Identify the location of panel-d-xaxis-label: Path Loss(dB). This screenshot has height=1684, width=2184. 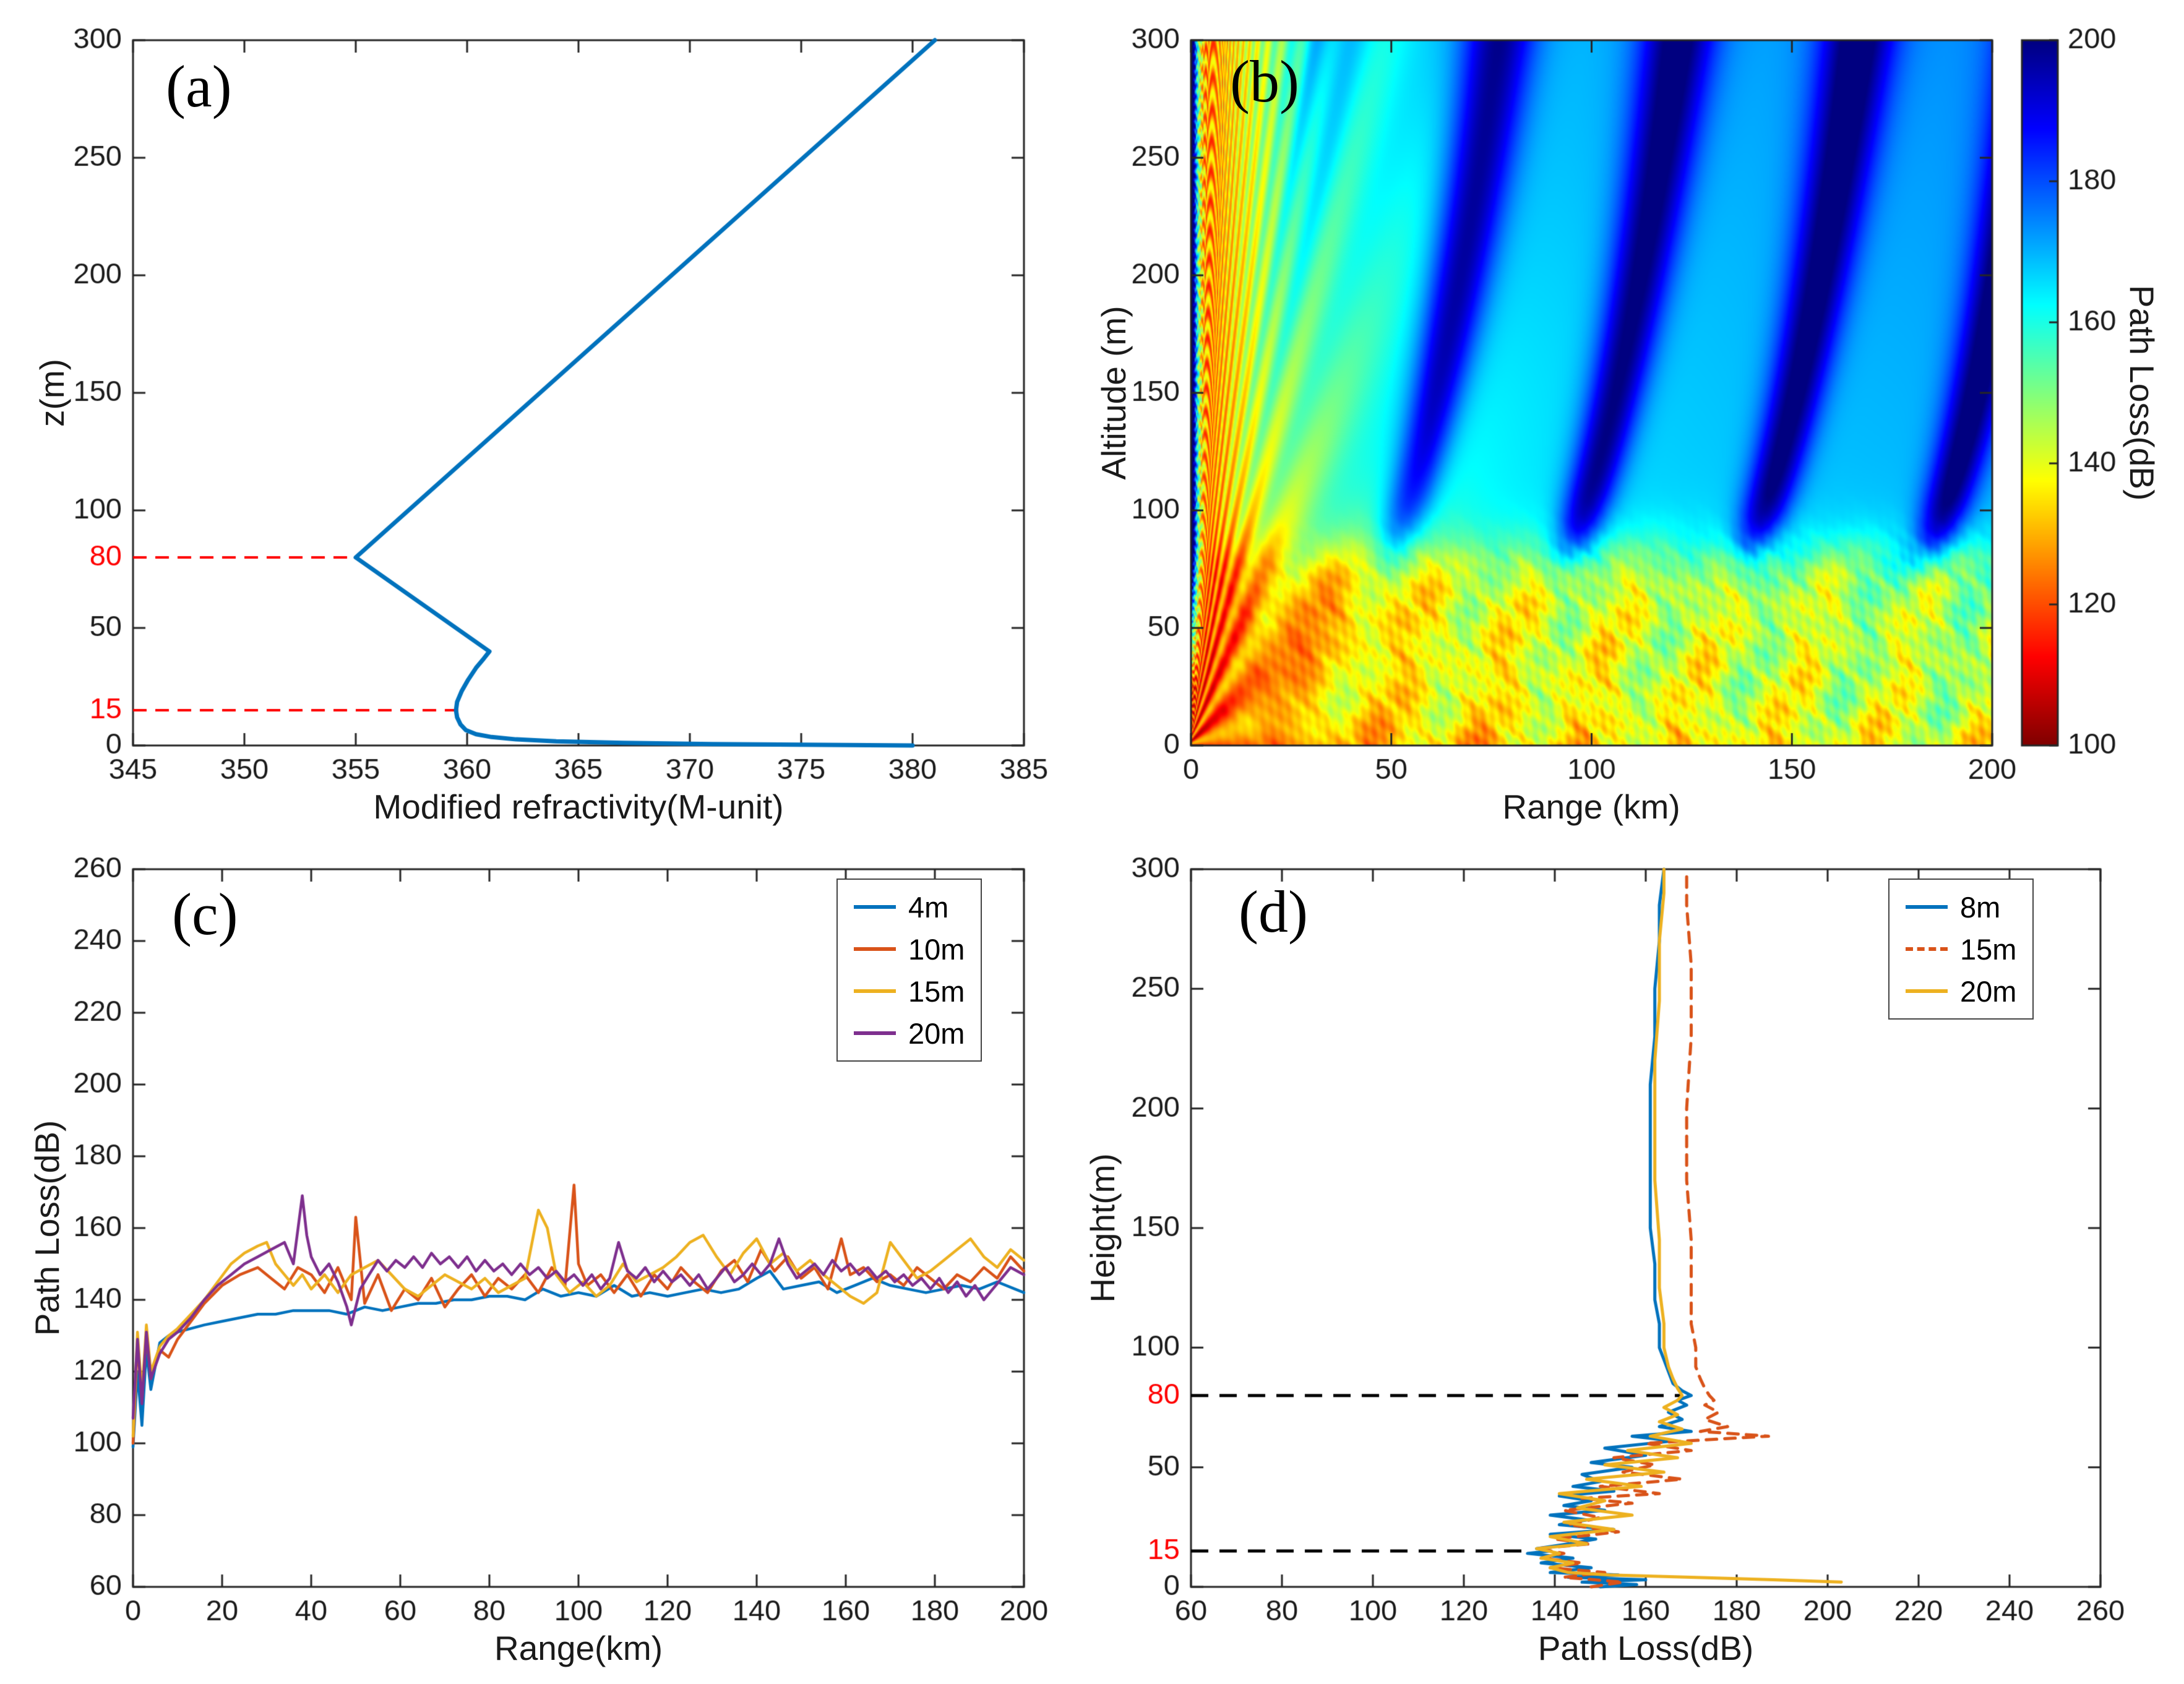
(1645, 1648).